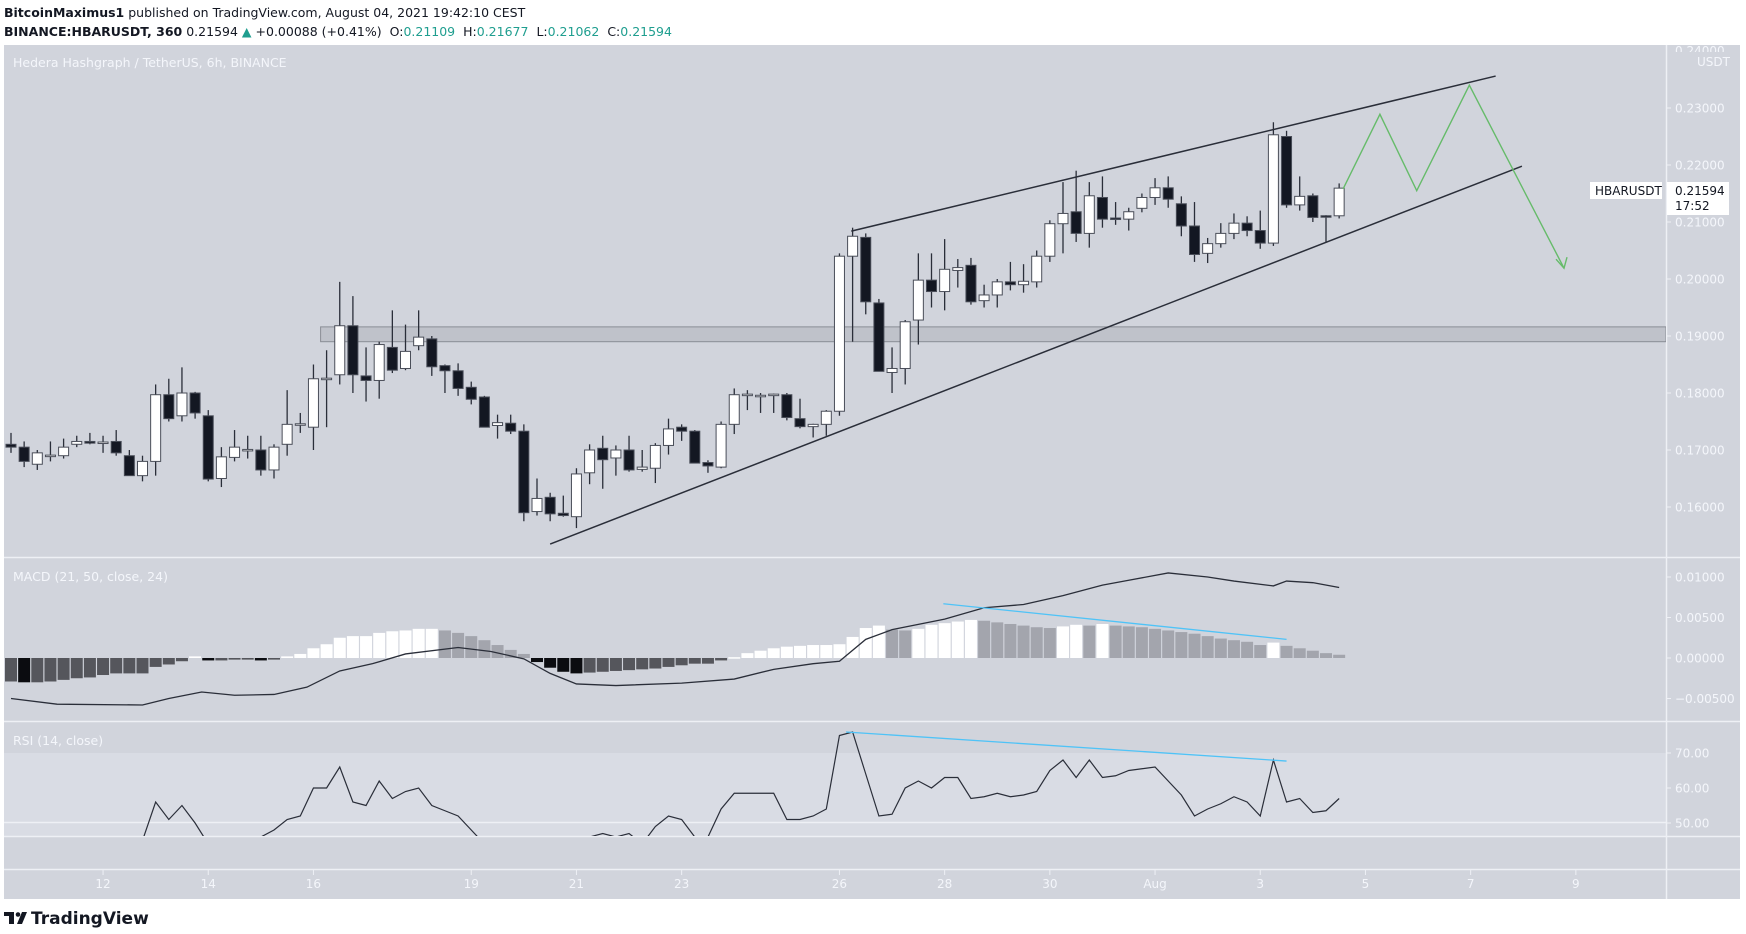 Image resolution: width=1746 pixels, height=934 pixels. Describe the element at coordinates (58, 740) in the screenshot. I see `rsi-title: RSI (14, close)` at that location.